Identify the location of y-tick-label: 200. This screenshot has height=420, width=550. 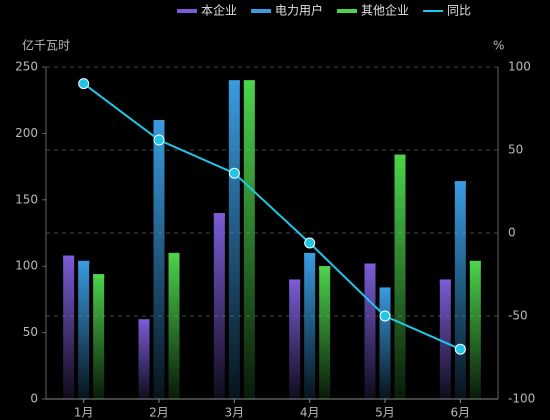
(26, 133).